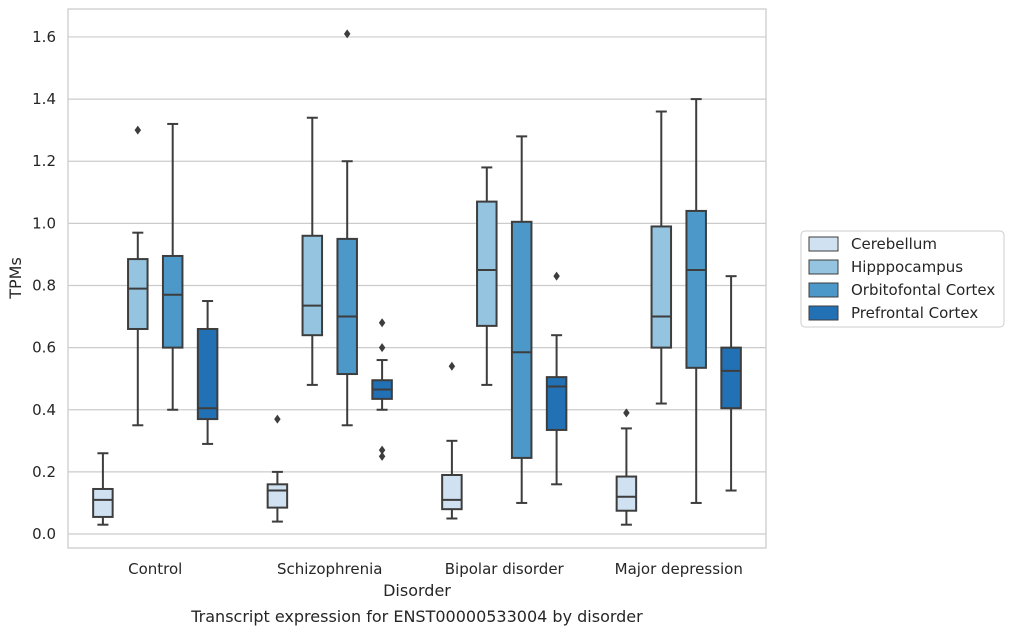  I want to click on y-tick-label: 1.6, so click(44, 37).